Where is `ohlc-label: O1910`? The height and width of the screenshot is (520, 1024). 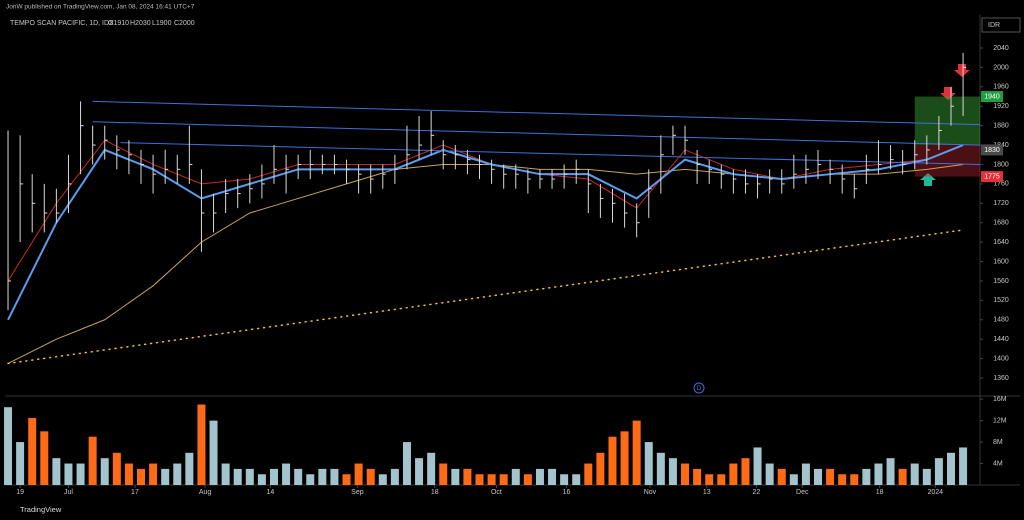 ohlc-label: O1910 is located at coordinates (118, 23).